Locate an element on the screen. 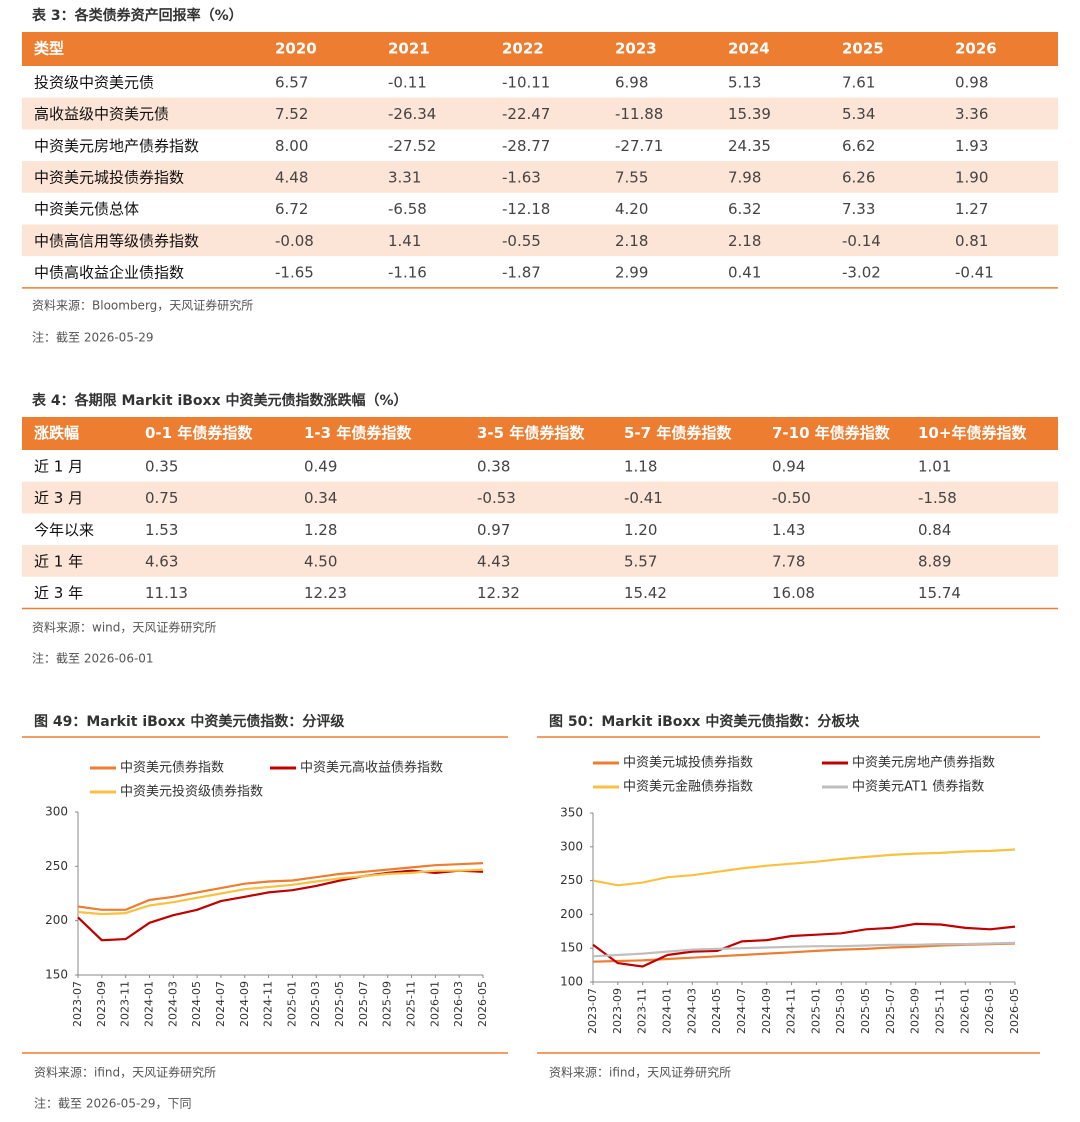  table-cell: -0.14 is located at coordinates (861, 241).